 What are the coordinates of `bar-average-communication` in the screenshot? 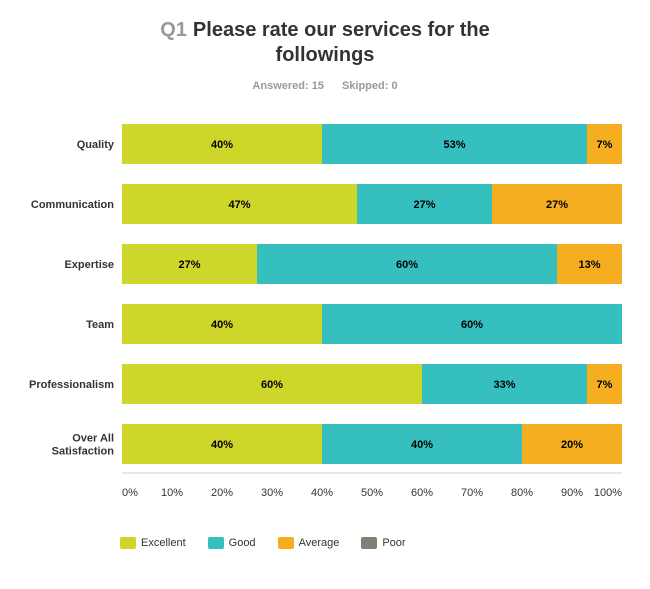 It's located at (557, 204).